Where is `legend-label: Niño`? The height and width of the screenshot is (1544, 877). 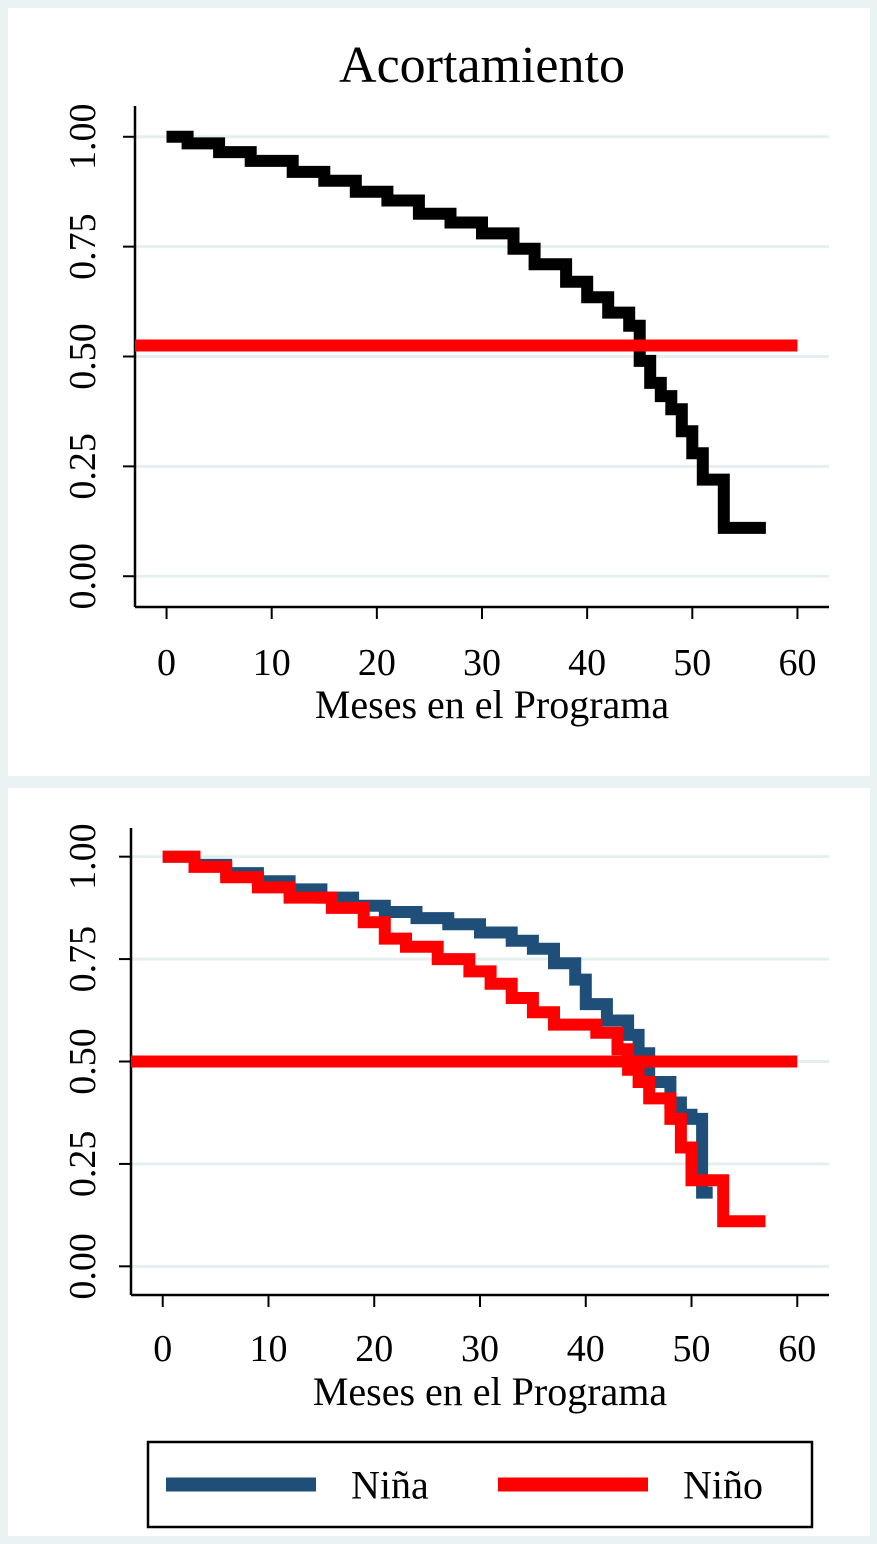 legend-label: Niño is located at coordinates (723, 1485).